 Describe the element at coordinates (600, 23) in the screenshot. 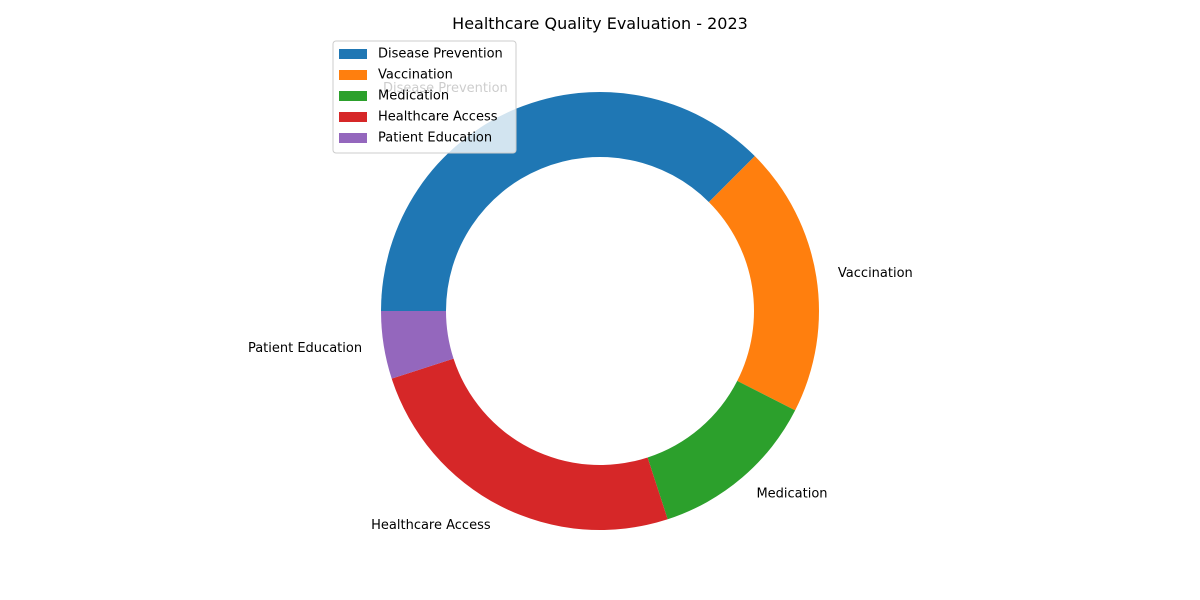

I see `chart-title: Healthcare Quality Evaluation - 2023` at that location.